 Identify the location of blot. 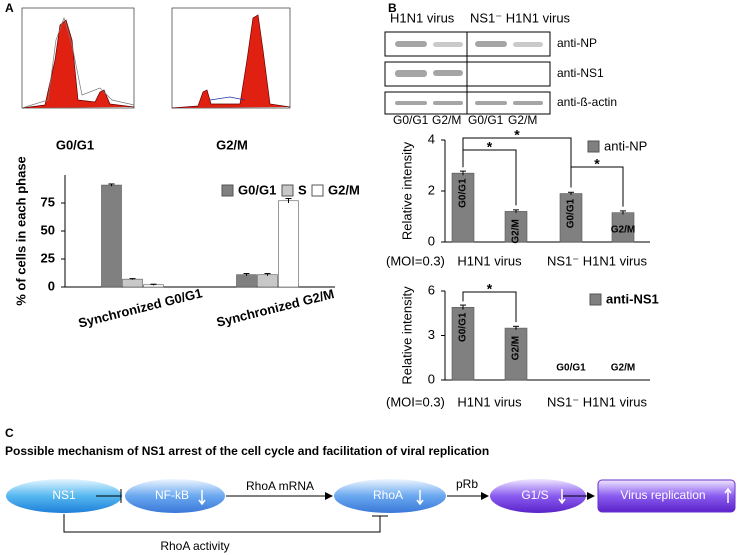
(467, 73).